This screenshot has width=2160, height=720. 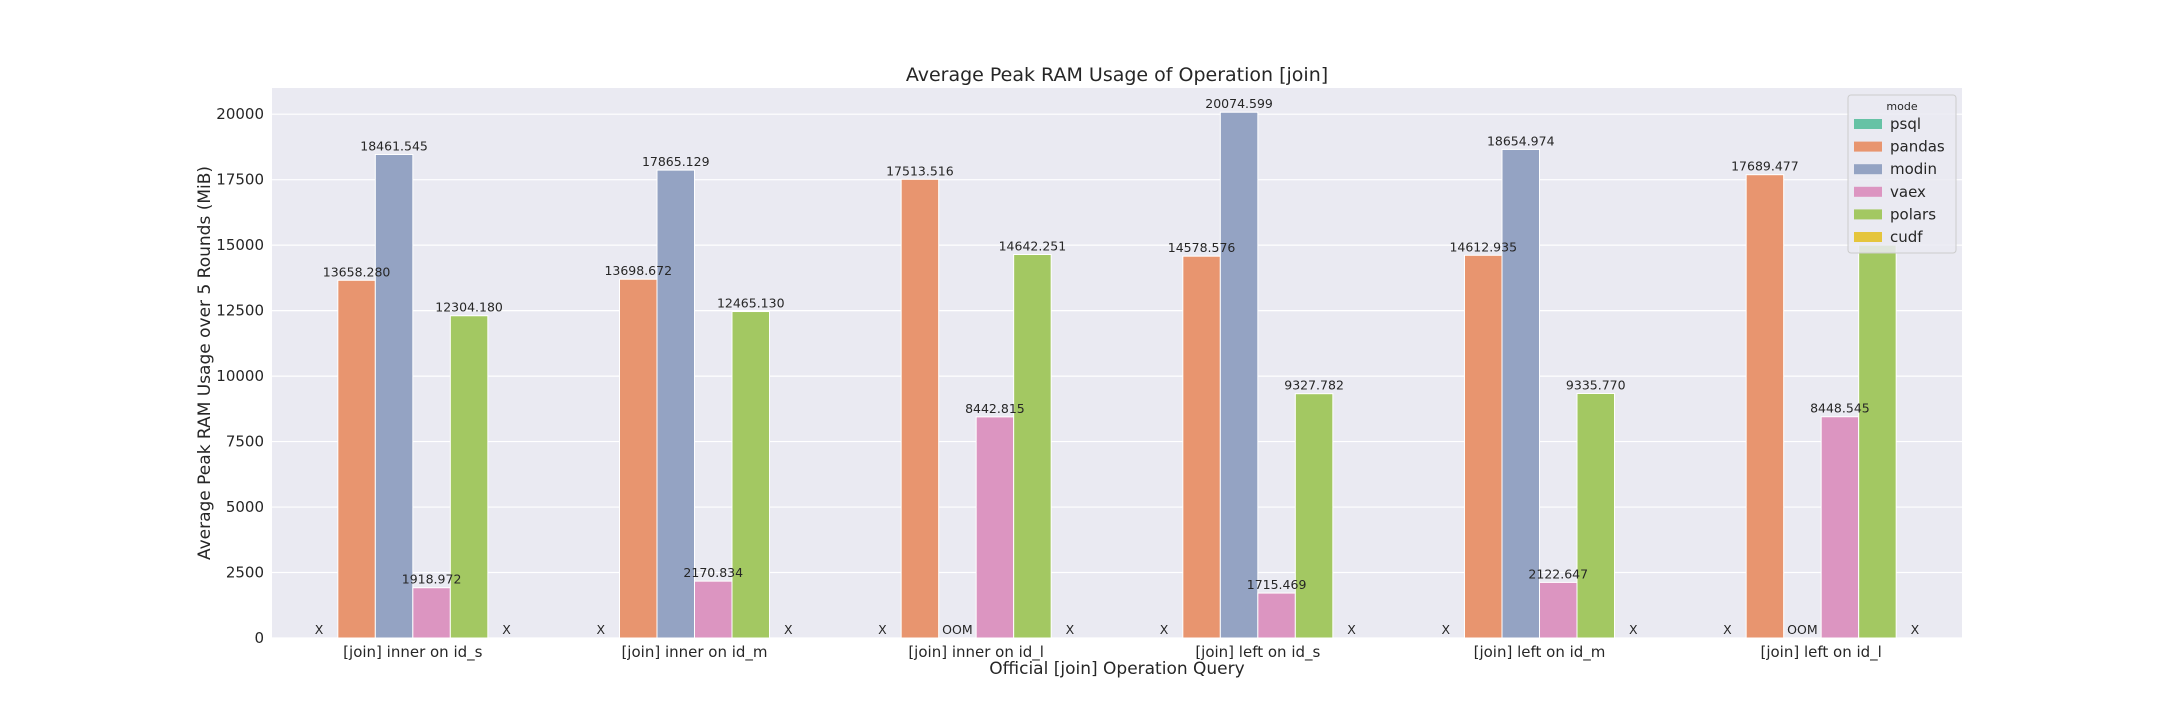 I want to click on y-tick-label: 15000, so click(x=240, y=245).